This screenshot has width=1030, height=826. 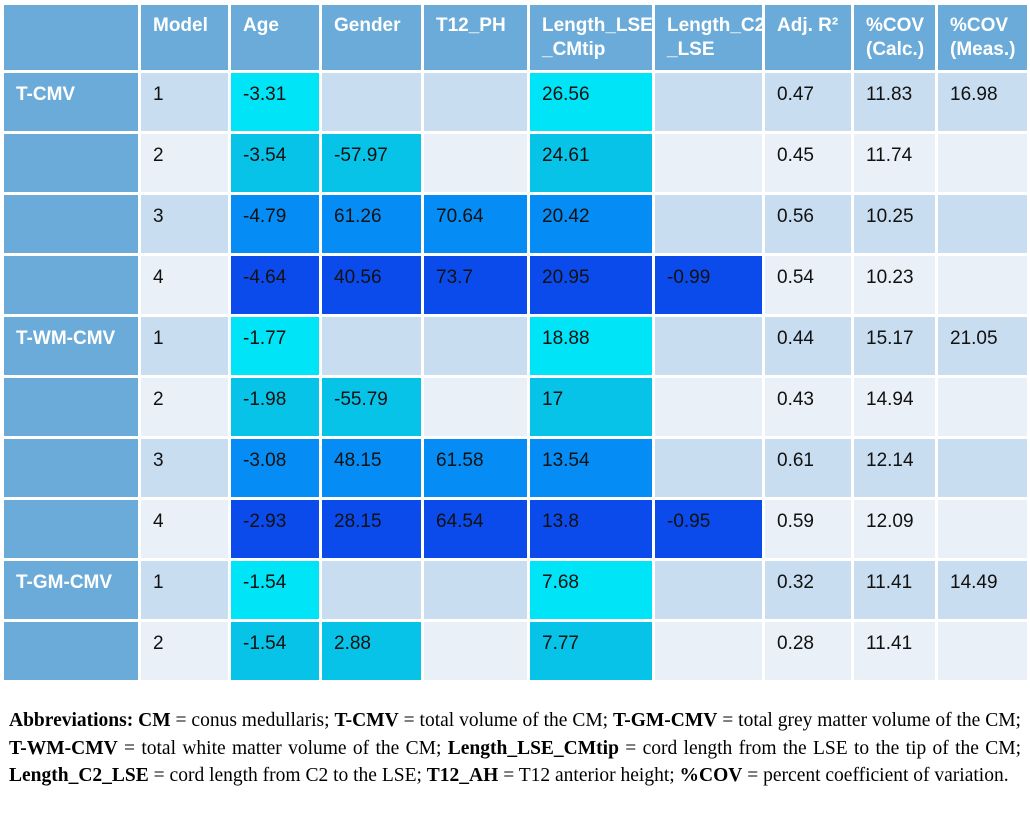 What do you see at coordinates (808, 163) in the screenshot?
I see `cell-adj-r2: 0.45` at bounding box center [808, 163].